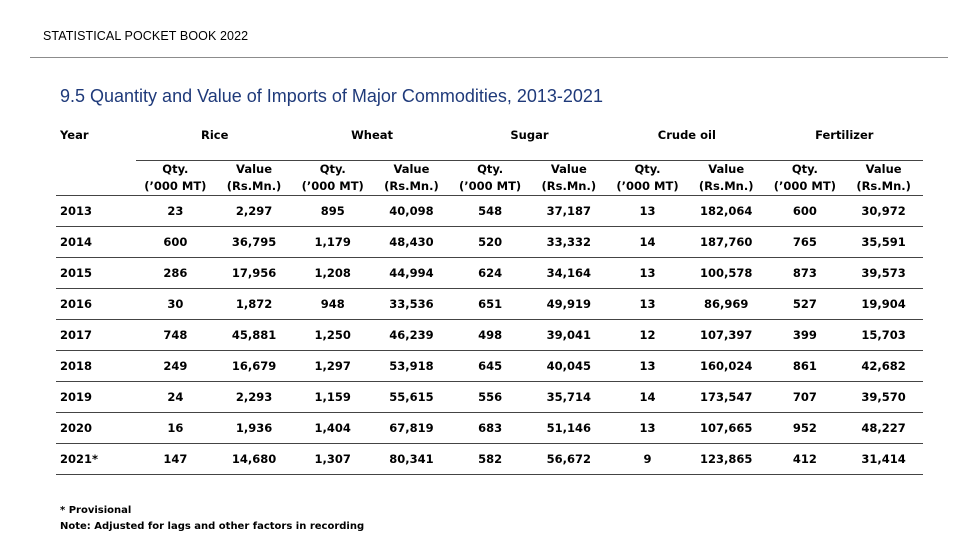 This screenshot has width=980, height=551. What do you see at coordinates (254, 366) in the screenshot?
I see `value-cell: 16,679` at bounding box center [254, 366].